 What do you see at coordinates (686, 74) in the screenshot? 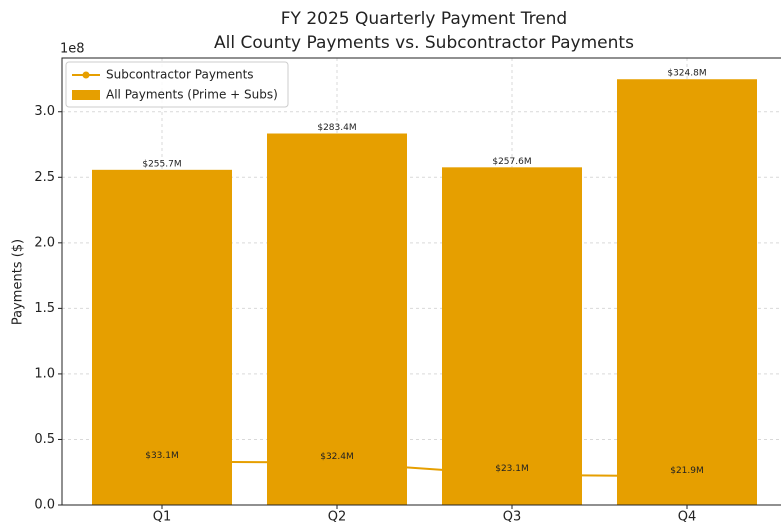
I see `bar-value-label: $324.8M` at bounding box center [686, 74].